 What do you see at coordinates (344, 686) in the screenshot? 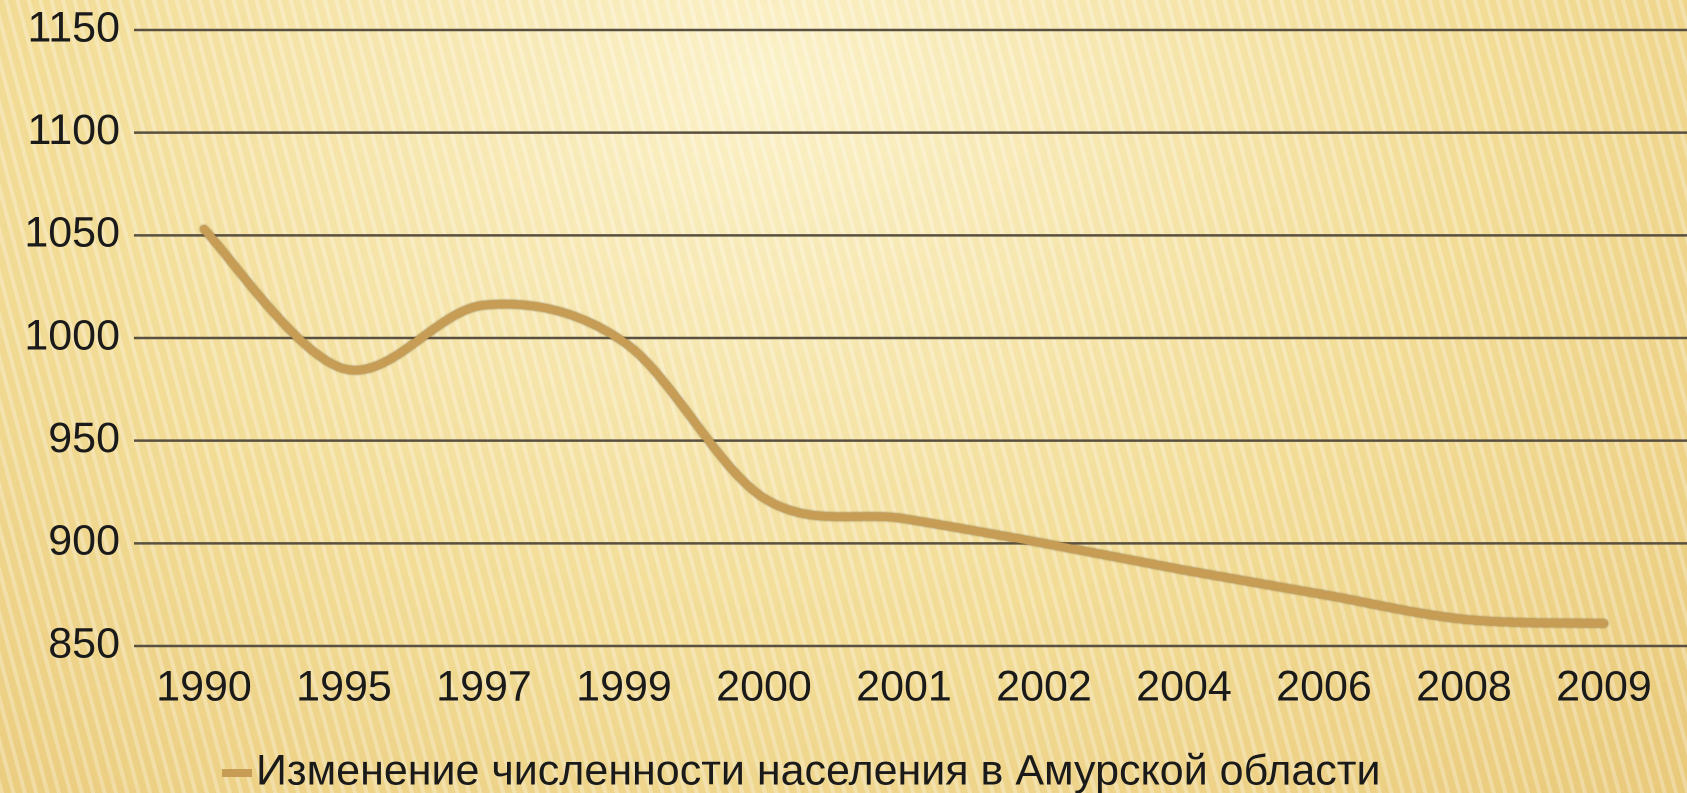
I see `x-tick-label: 1995` at bounding box center [344, 686].